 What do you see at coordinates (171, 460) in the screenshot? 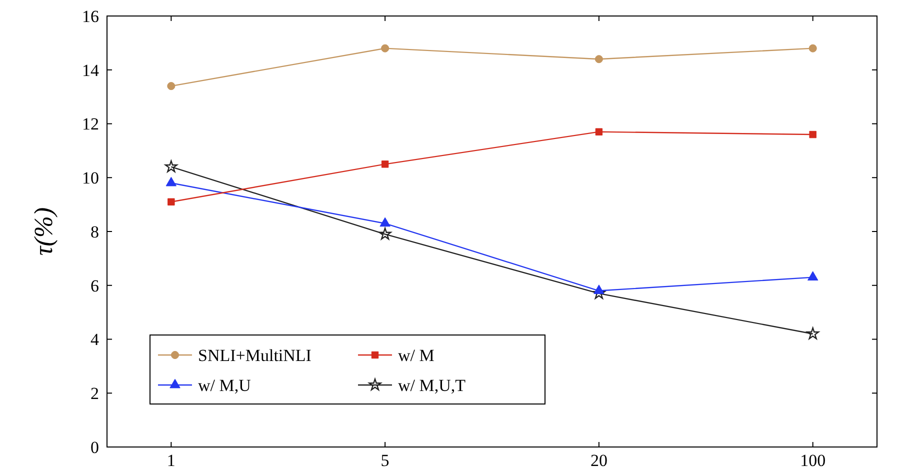
I see `x-tick-label: 1` at bounding box center [171, 460].